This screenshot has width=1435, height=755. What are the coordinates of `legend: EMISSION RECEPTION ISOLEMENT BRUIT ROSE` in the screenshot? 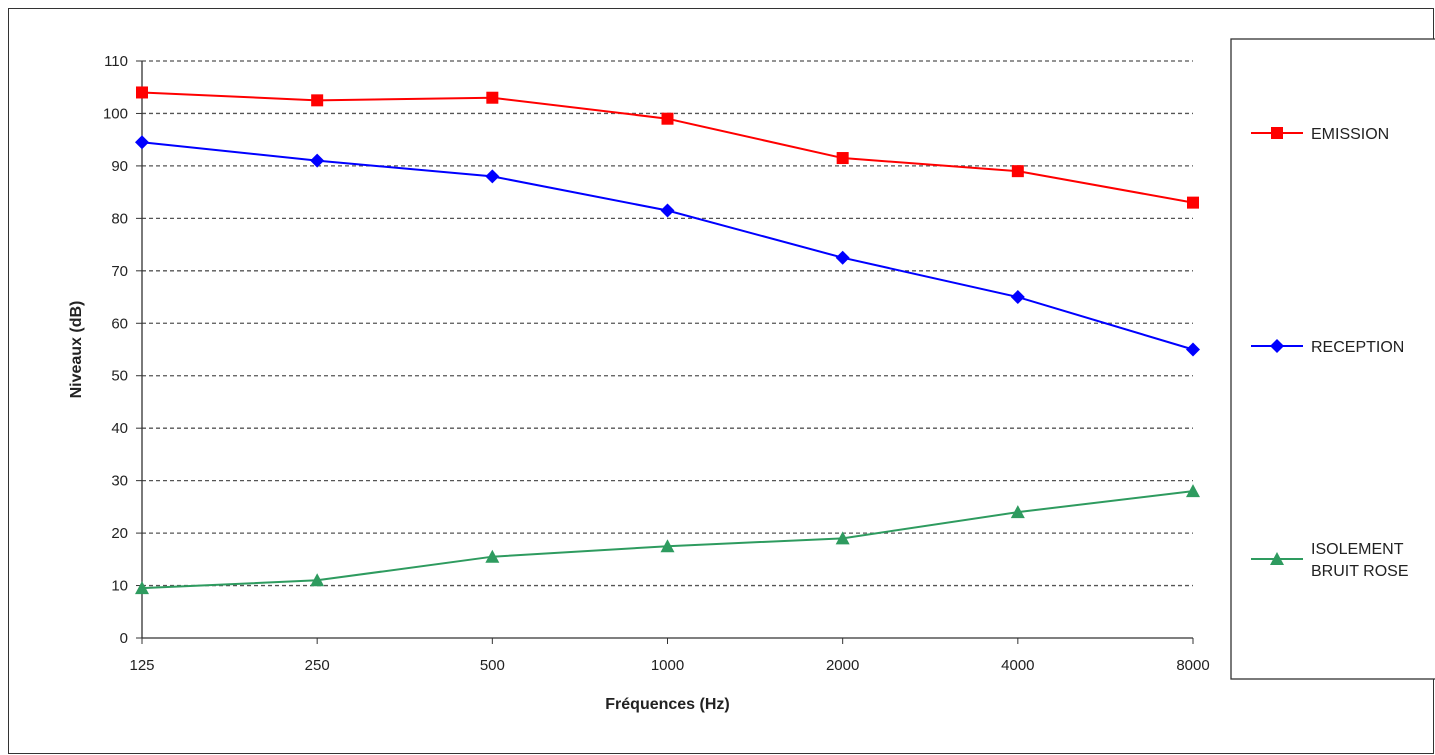 It's located at (1332, 359).